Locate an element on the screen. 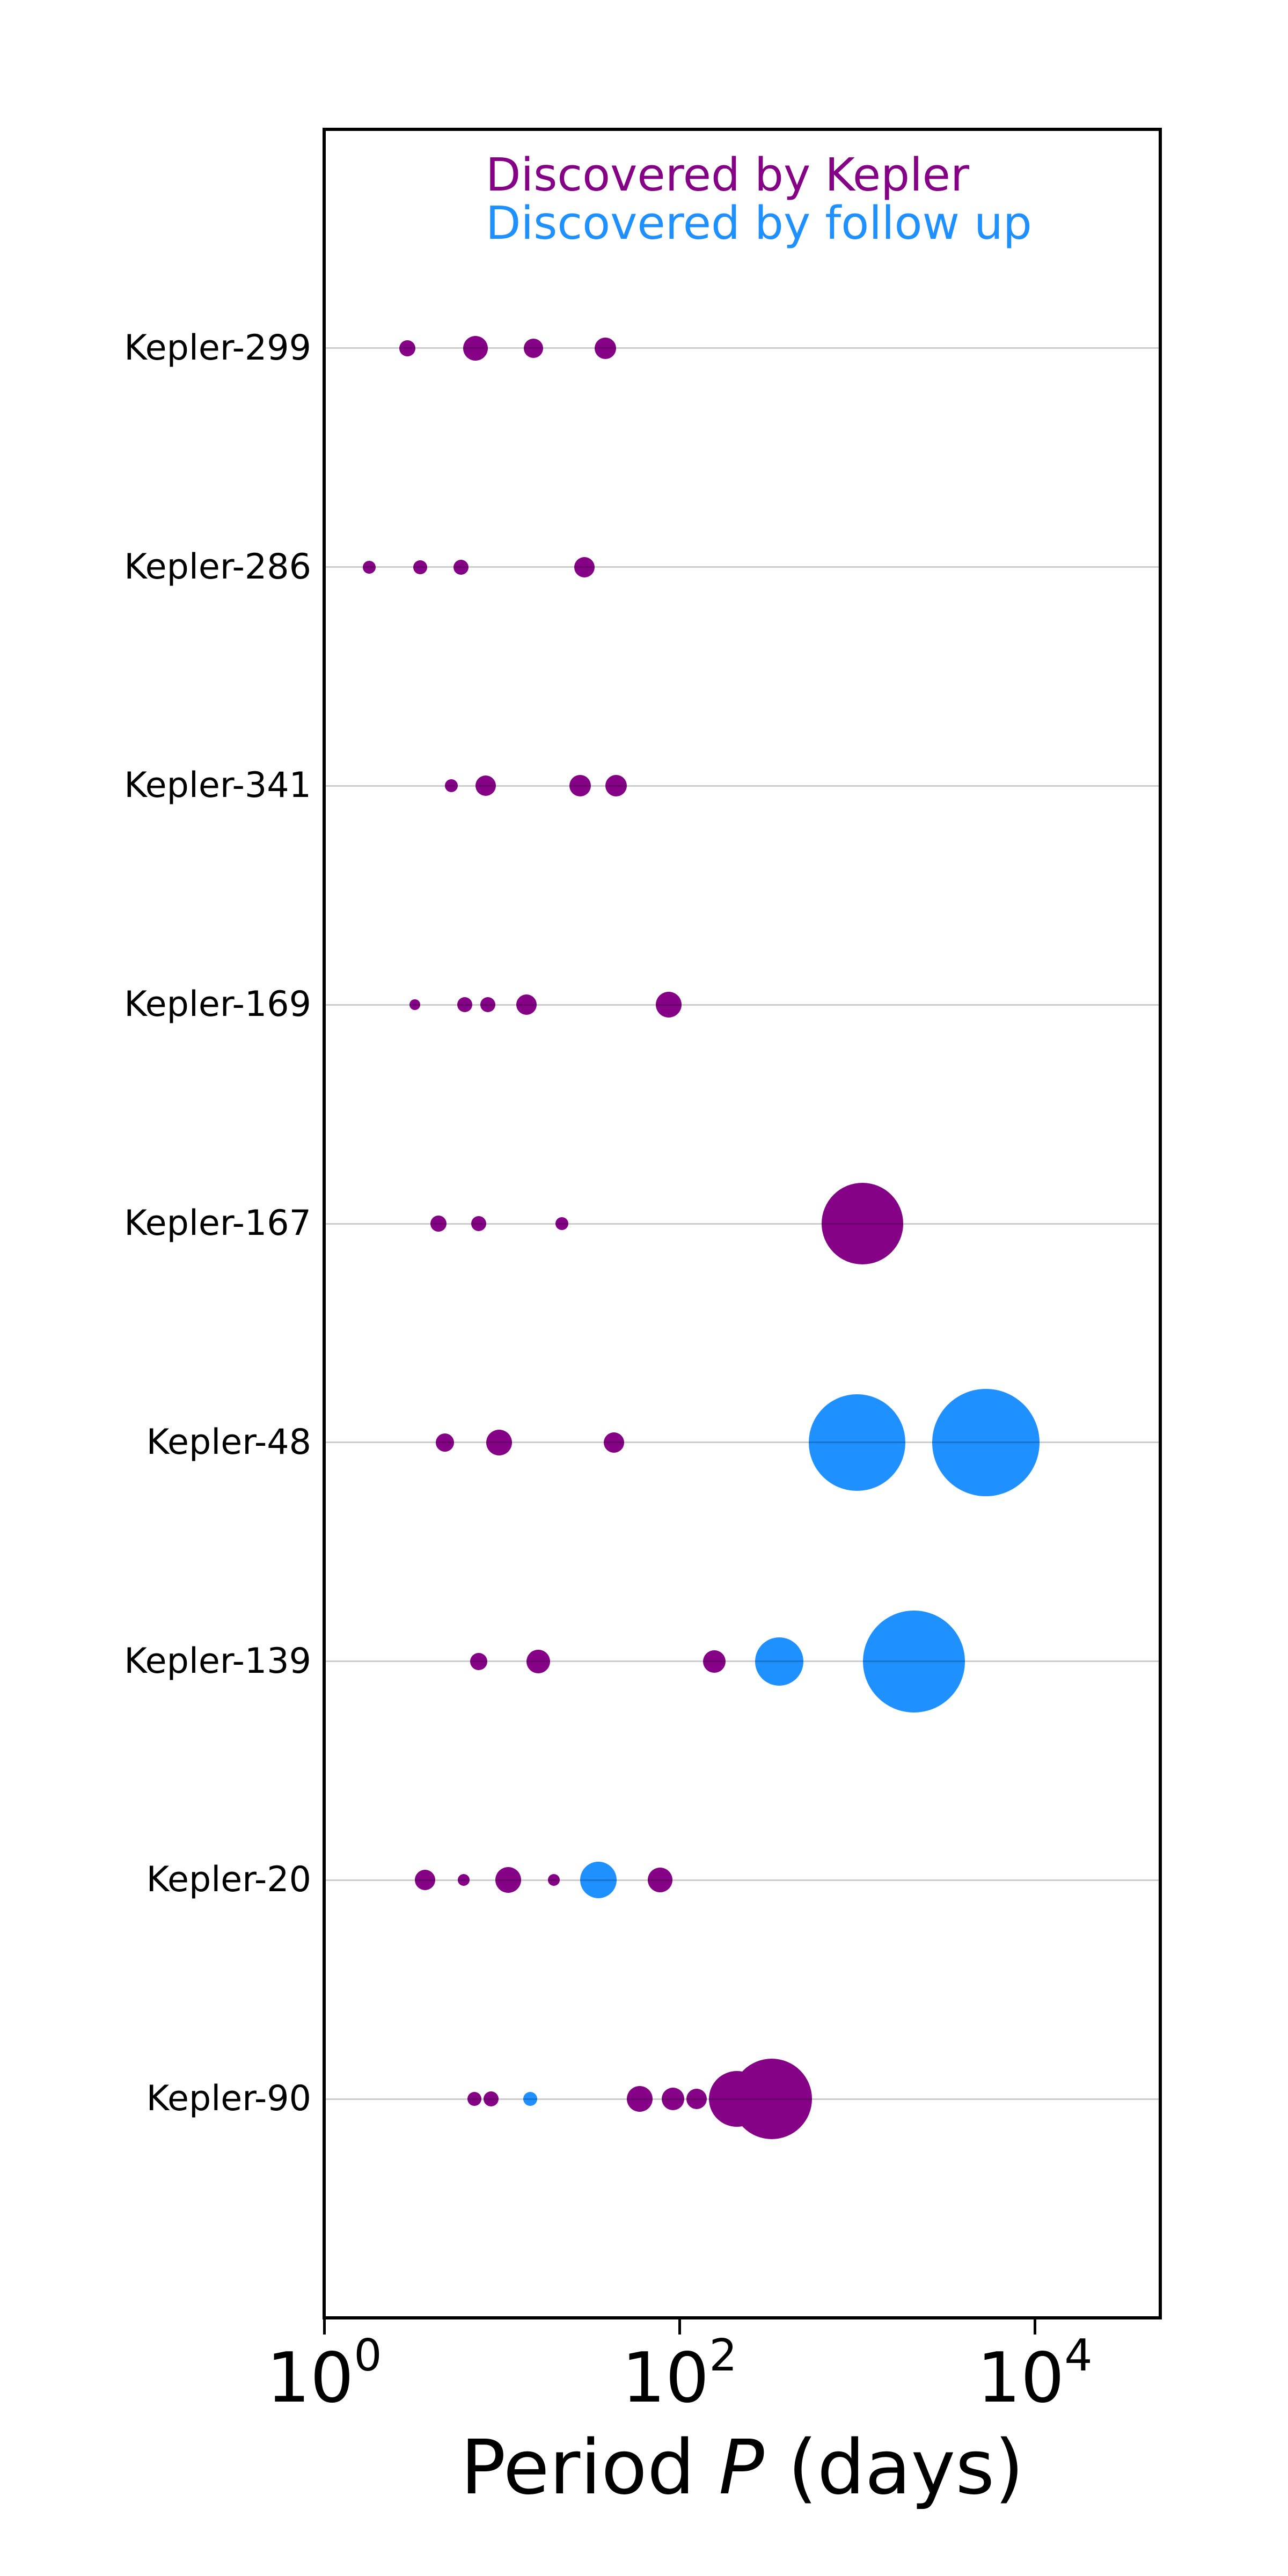 This screenshot has height=2576, width=1288. legend-entry-kepler: Discovered by Kepler is located at coordinates (727, 175).